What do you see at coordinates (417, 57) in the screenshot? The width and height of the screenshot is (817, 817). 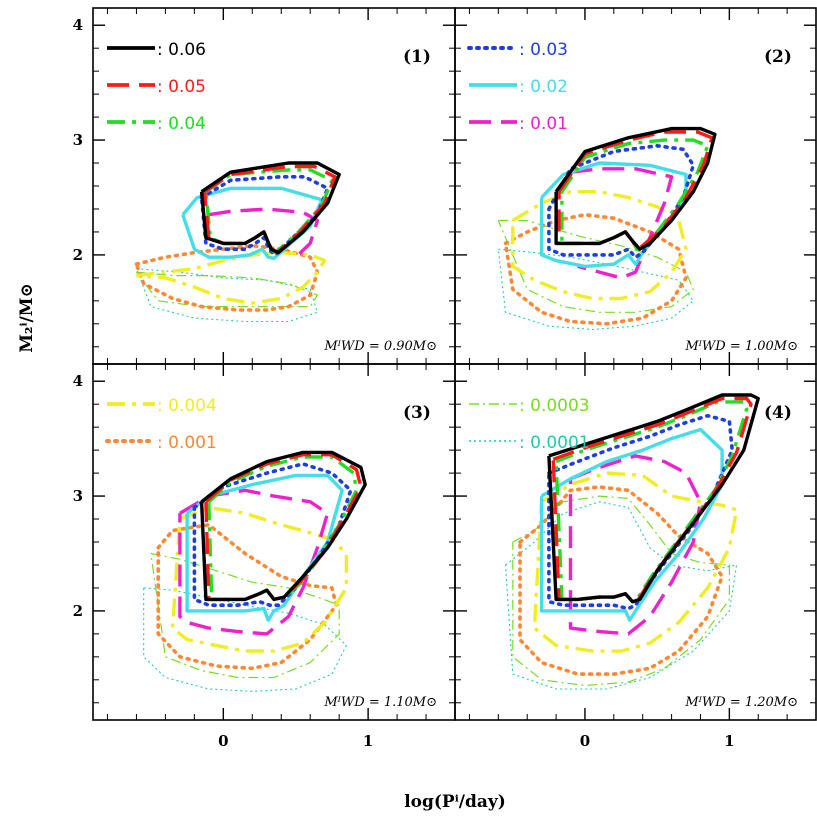 I see `panel-id-label: (1)` at bounding box center [417, 57].